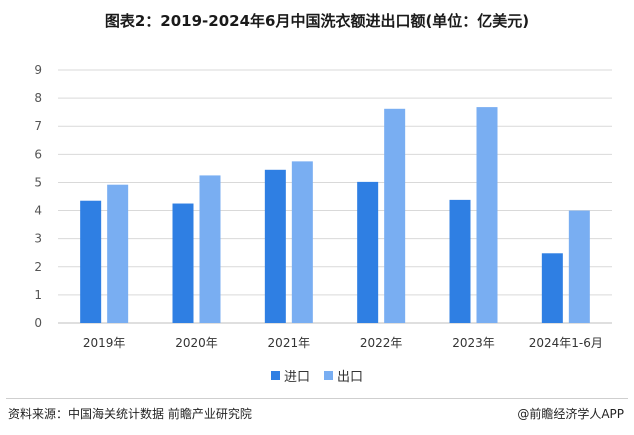 Image resolution: width=634 pixels, height=435 pixels. Describe the element at coordinates (317, 398) in the screenshot. I see `footer-divider` at that location.